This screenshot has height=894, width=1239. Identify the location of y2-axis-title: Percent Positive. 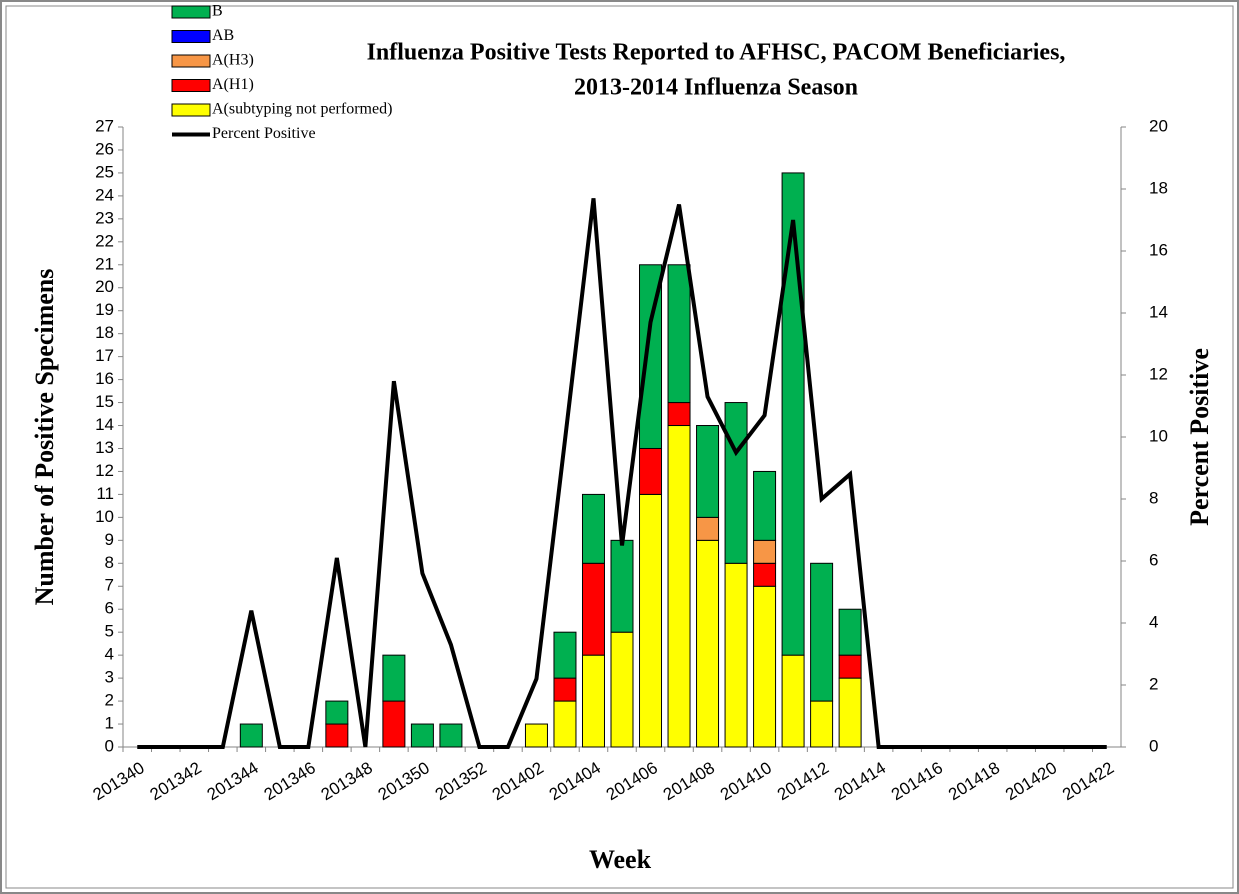
(1199, 437).